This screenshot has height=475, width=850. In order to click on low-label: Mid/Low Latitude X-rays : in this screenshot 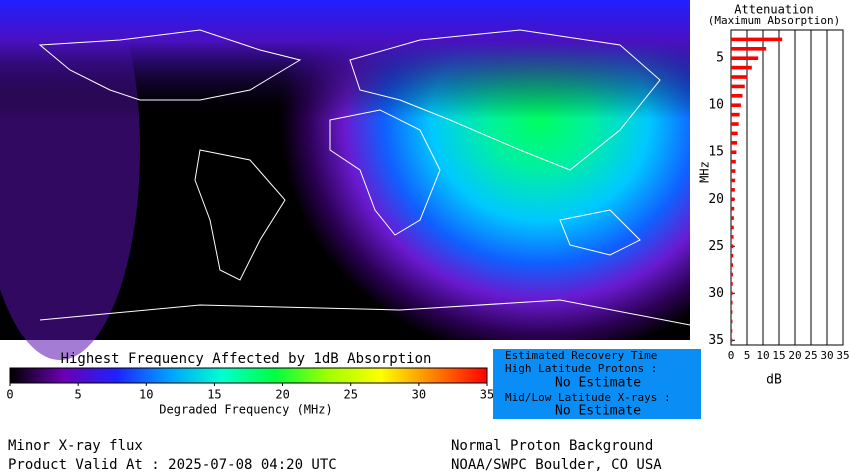, I will do `click(588, 397)`.